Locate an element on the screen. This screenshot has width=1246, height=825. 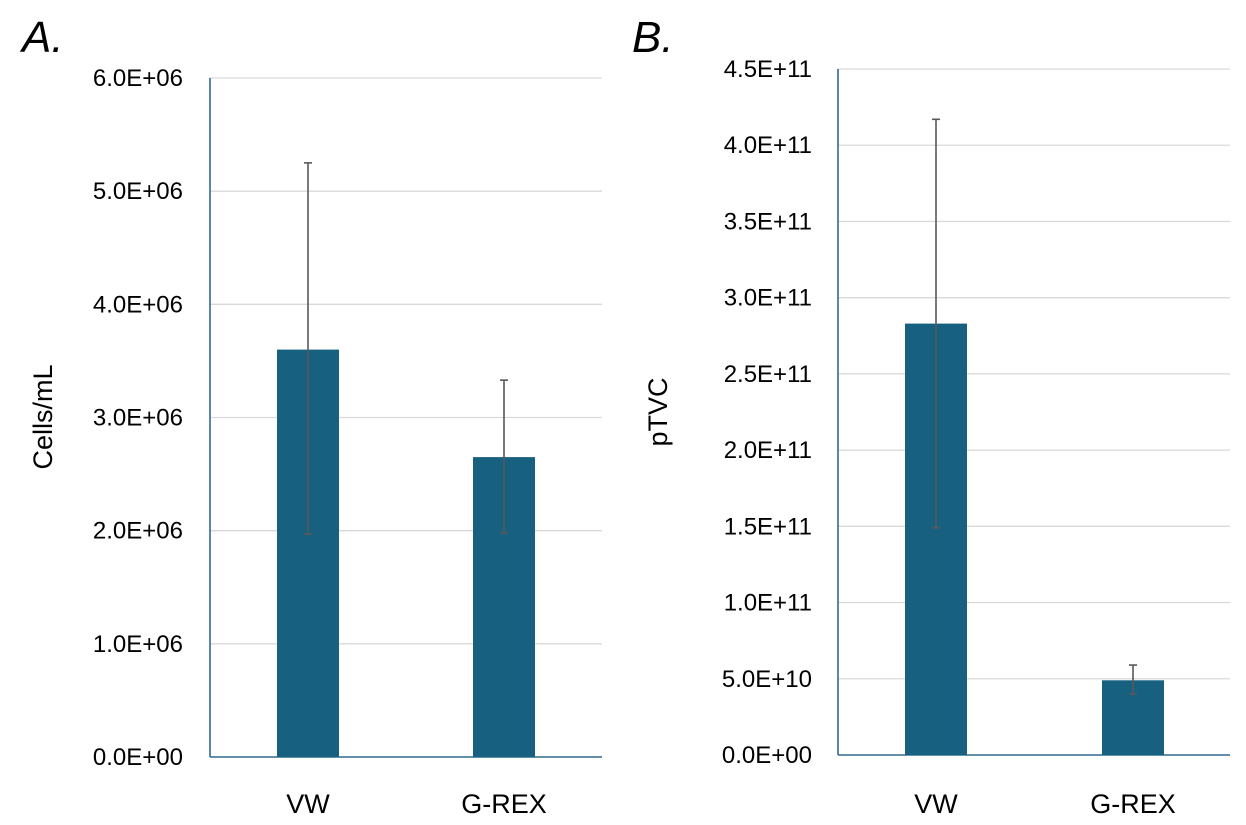
y-axis-title: pTVC is located at coordinates (658, 411).